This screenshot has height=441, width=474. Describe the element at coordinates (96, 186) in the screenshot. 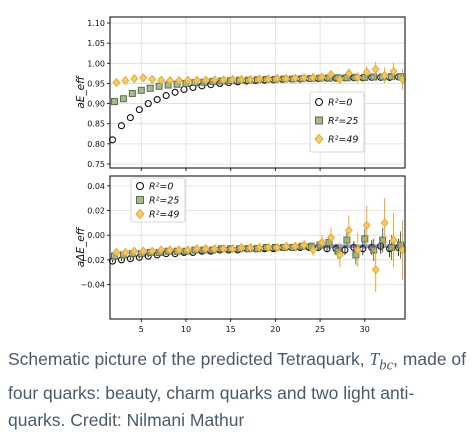

I see `bottom-y-tick-label-0: 0.04` at that location.